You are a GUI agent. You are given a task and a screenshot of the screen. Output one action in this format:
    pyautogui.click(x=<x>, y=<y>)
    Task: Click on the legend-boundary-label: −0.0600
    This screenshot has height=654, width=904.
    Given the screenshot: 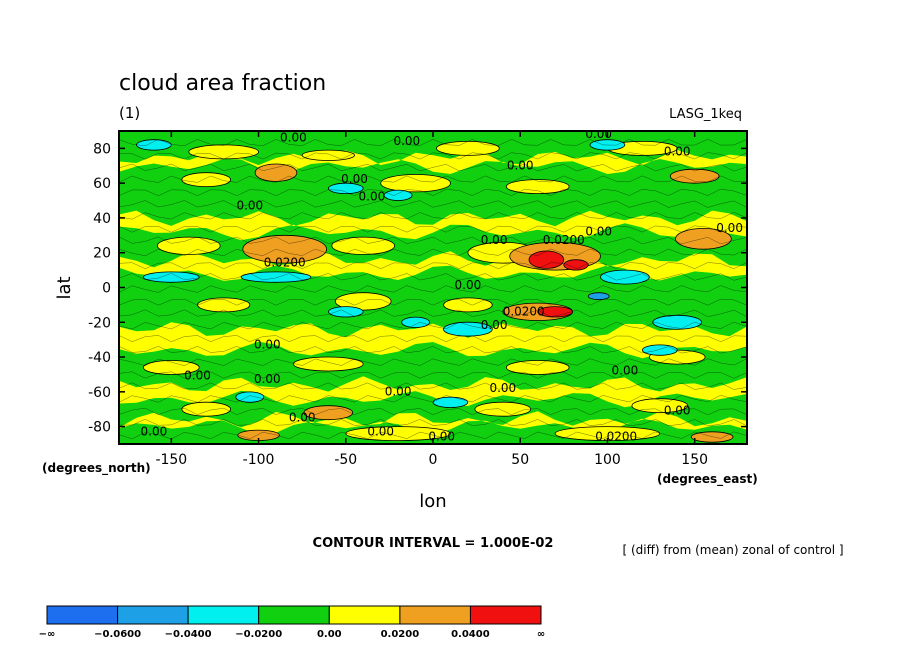 What is the action you would take?
    pyautogui.click(x=117, y=634)
    